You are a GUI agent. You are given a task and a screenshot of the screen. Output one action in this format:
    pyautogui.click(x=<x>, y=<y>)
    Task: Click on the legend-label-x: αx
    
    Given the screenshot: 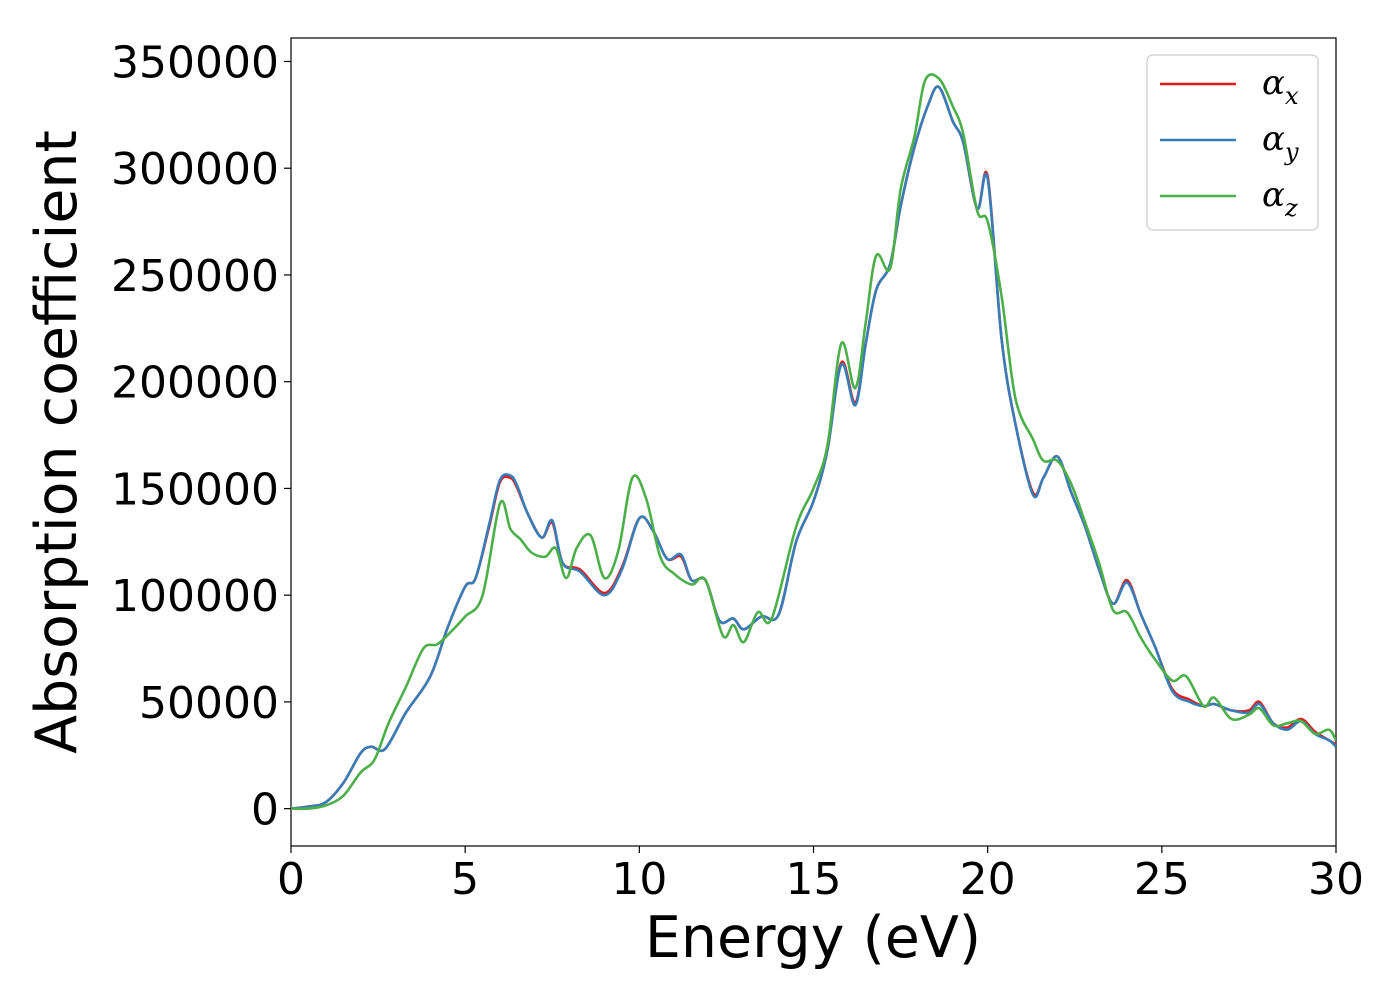 What is the action you would take?
    pyautogui.click(x=1280, y=86)
    